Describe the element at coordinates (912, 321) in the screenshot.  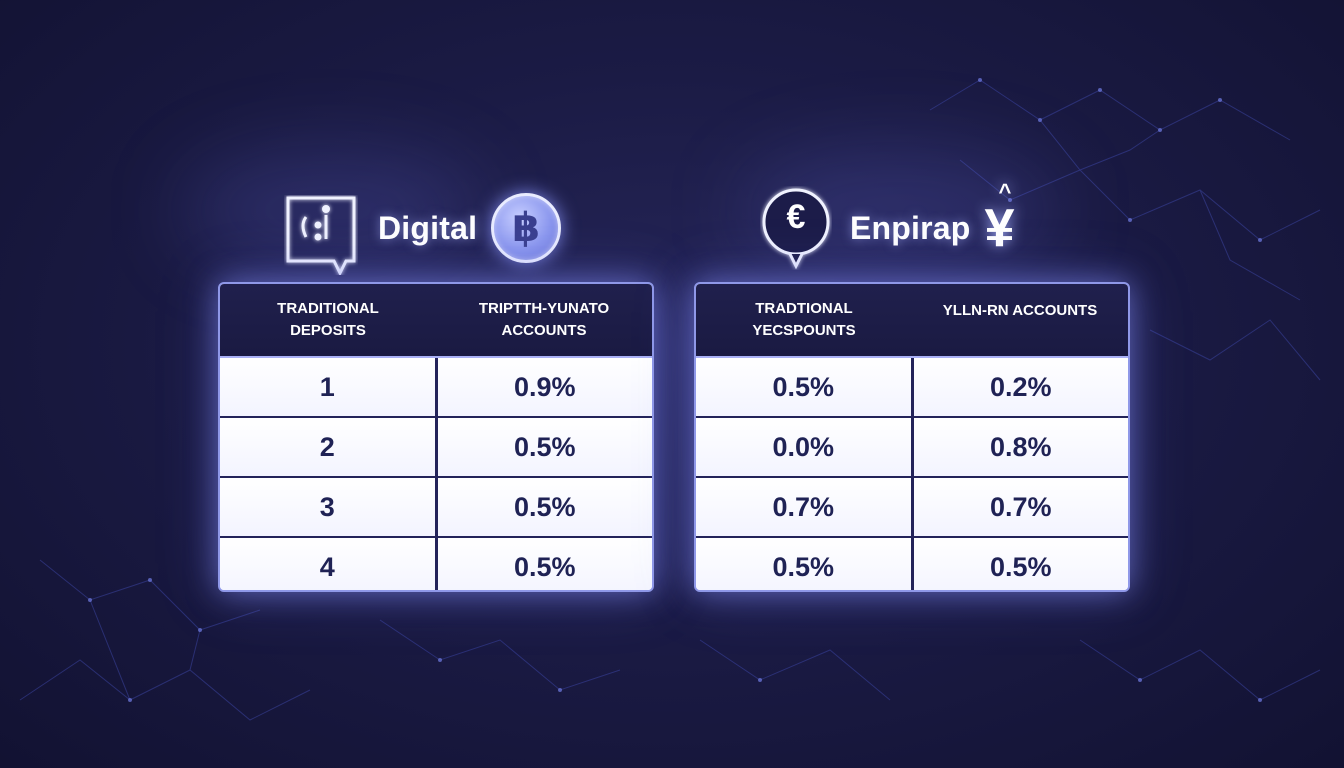
I see `right-table-header: TRADTIONAL YECSPOUNTS YLLN-RN ACCOUNTS` at that location.